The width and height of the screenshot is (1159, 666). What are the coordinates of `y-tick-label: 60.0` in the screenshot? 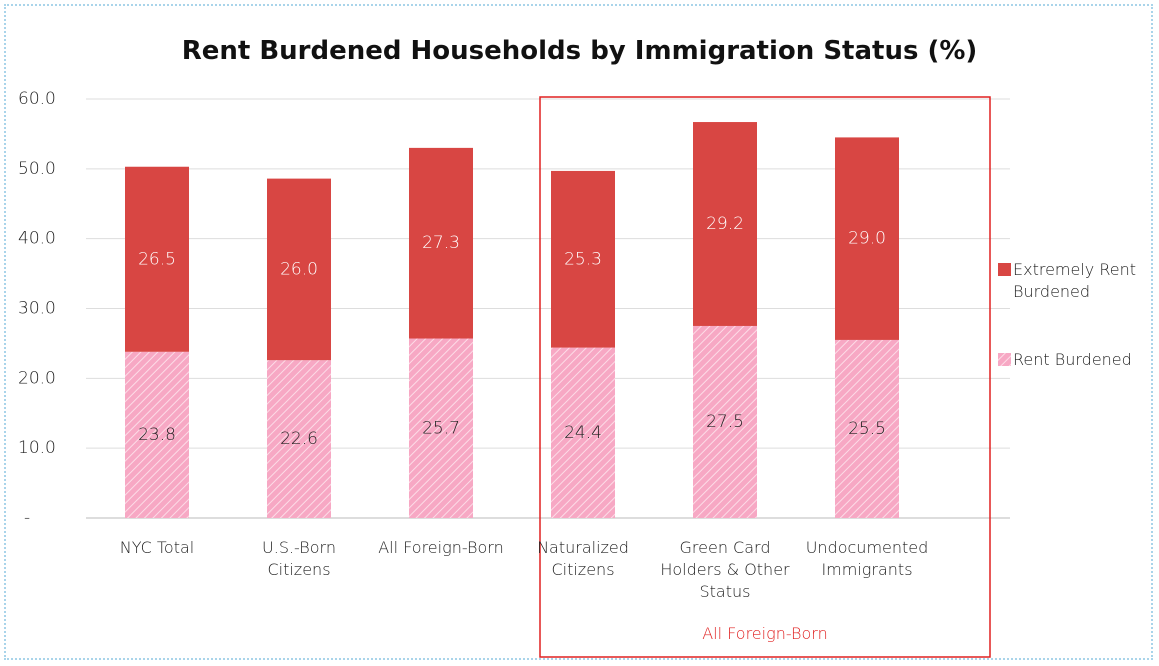 It's located at (37, 99).